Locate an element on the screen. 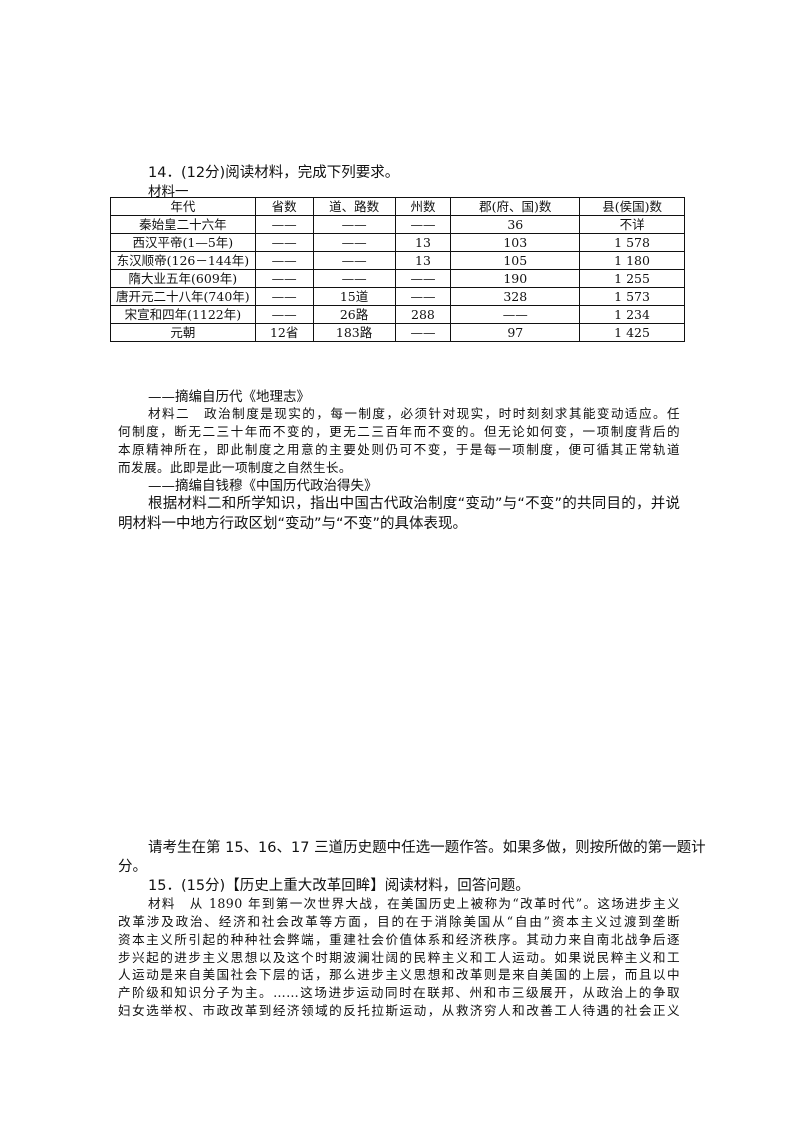 The image size is (794, 1123). material-2-line: 何制度，断无二三十年而不变的，更无二三百年而不变的。但无论如何变，一项制度背后的 is located at coordinates (399, 431).